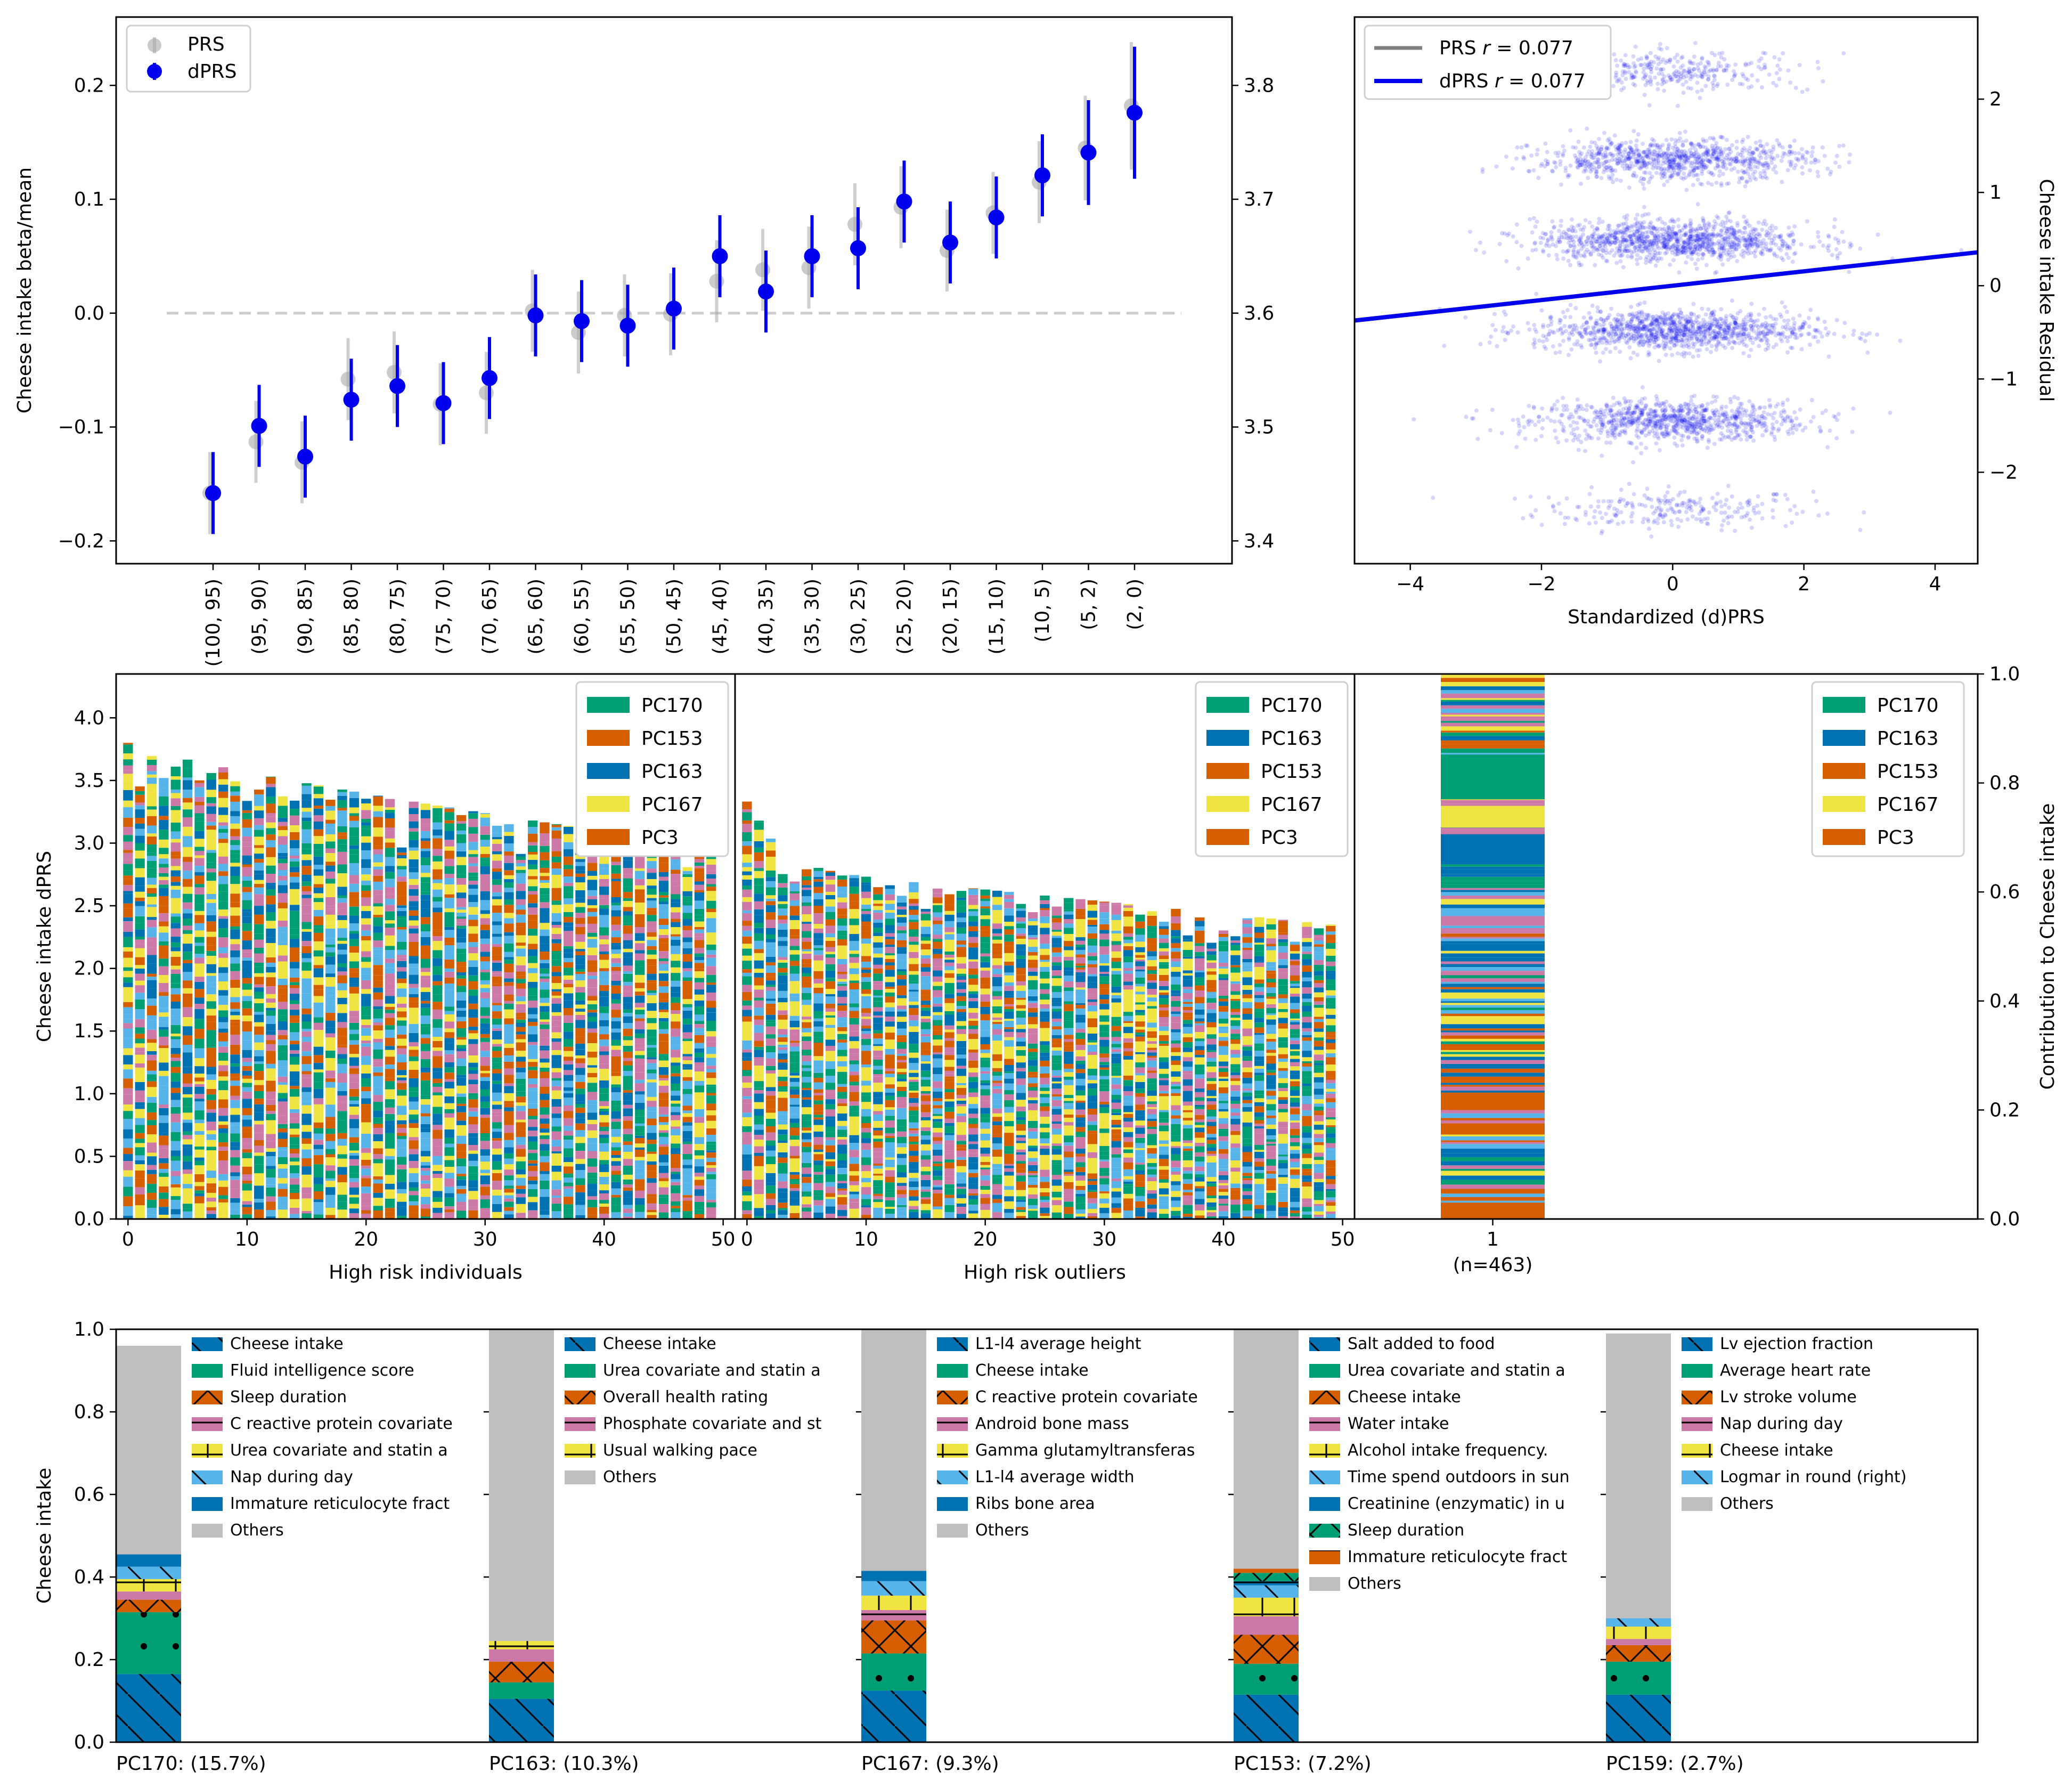 Image resolution: width=2072 pixels, height=1788 pixels. I want to click on prs-point, so click(854, 224).